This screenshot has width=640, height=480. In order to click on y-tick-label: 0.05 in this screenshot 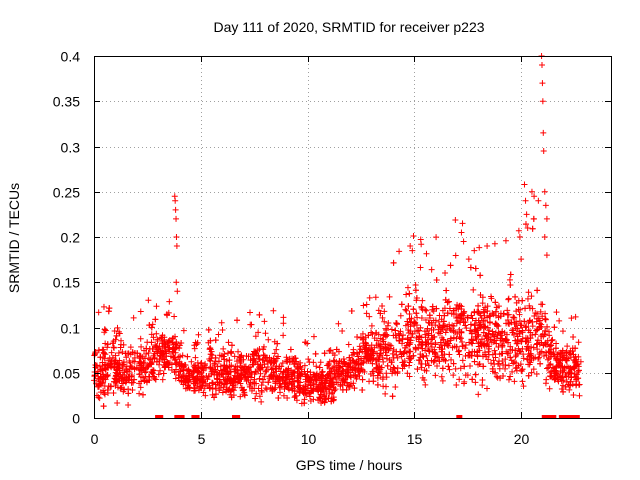, I will do `click(66, 374)`.